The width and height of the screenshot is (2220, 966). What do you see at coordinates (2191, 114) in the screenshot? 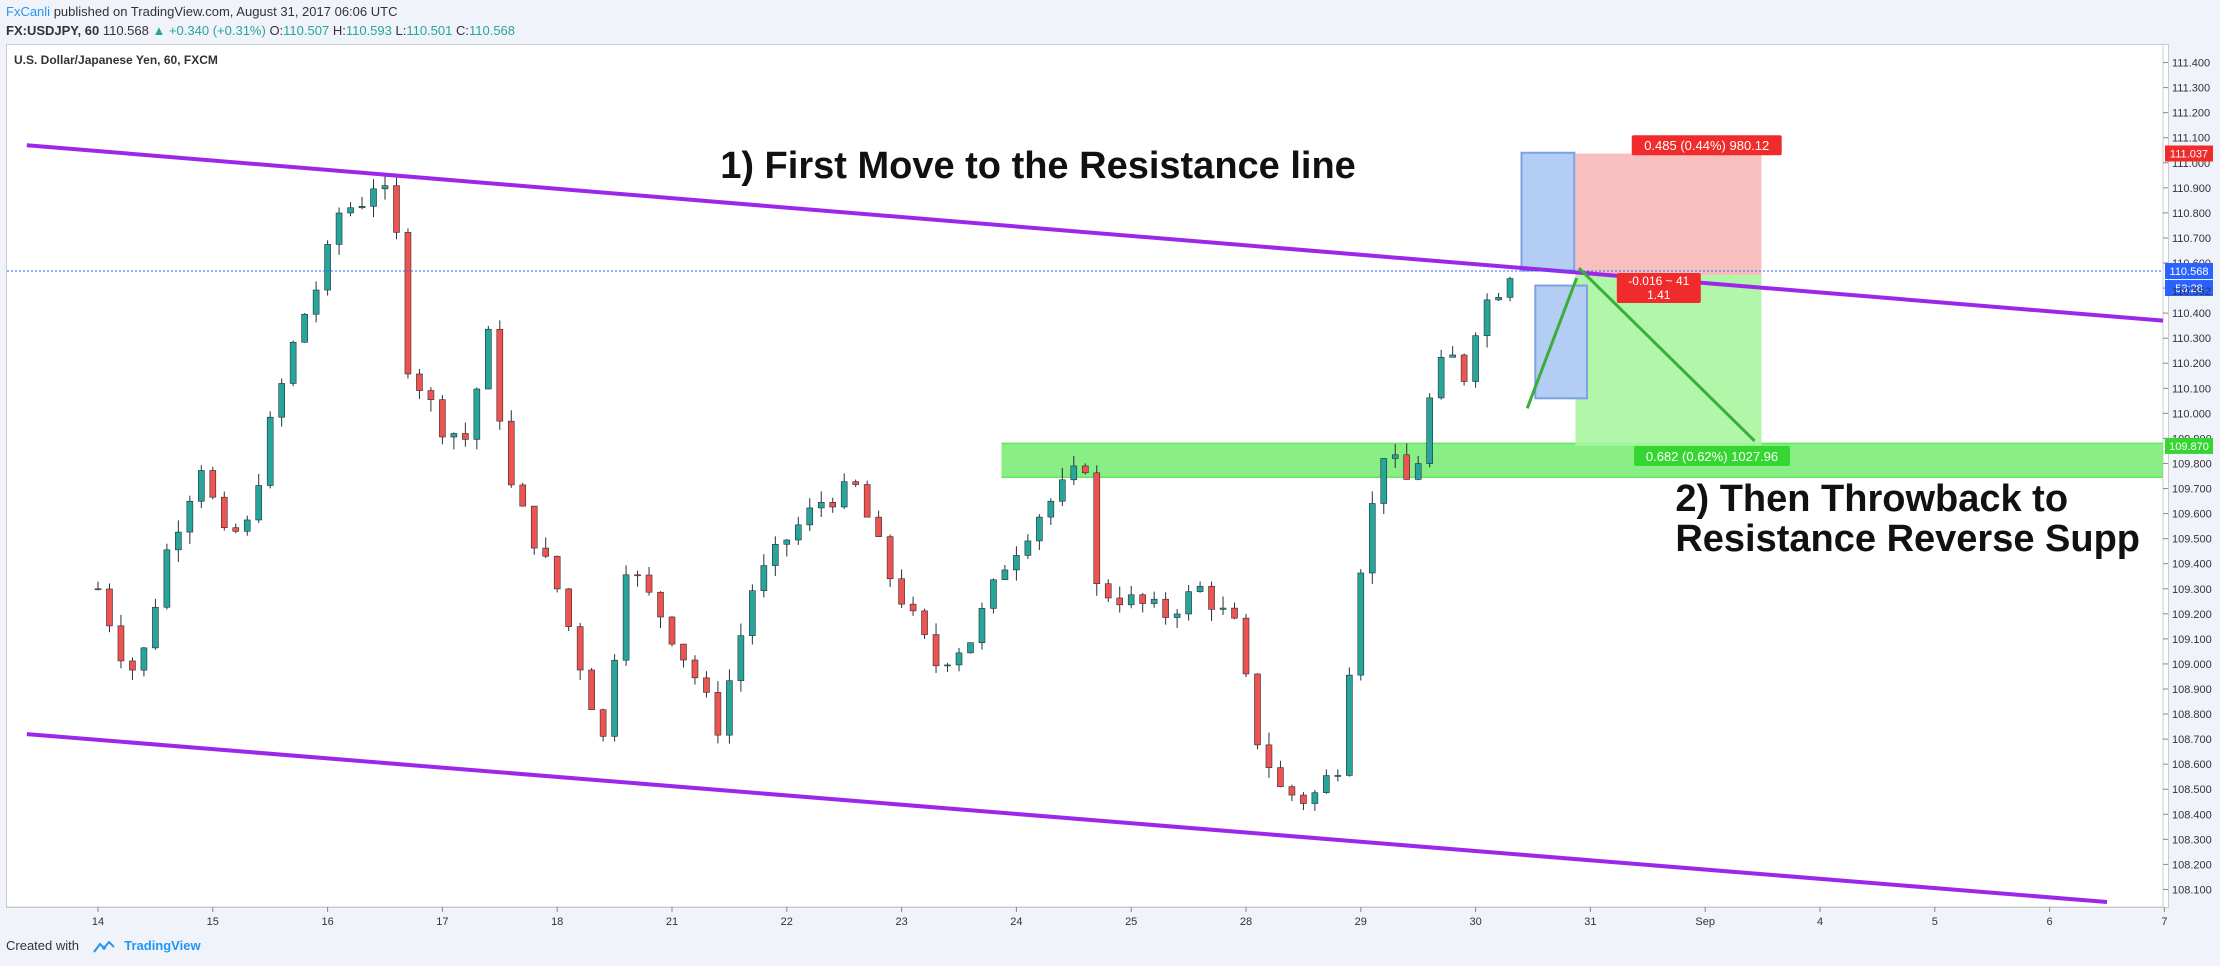
I see `price-tick-label: 111.200` at bounding box center [2191, 114].